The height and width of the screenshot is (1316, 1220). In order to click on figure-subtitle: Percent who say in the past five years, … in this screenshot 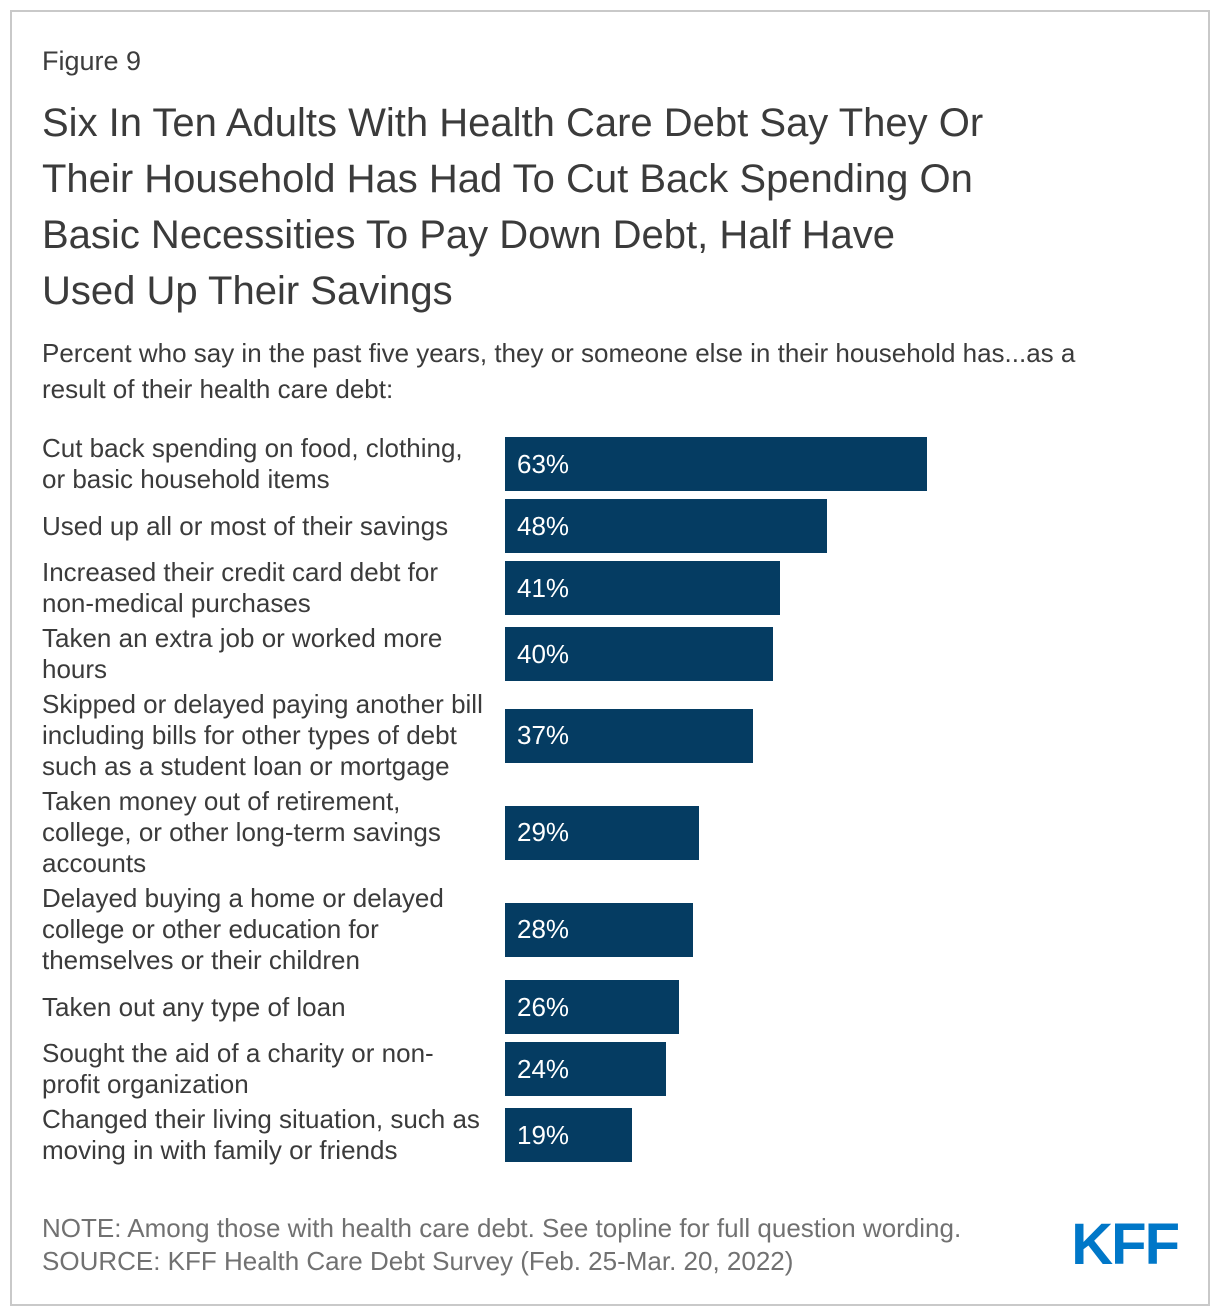, I will do `click(559, 371)`.